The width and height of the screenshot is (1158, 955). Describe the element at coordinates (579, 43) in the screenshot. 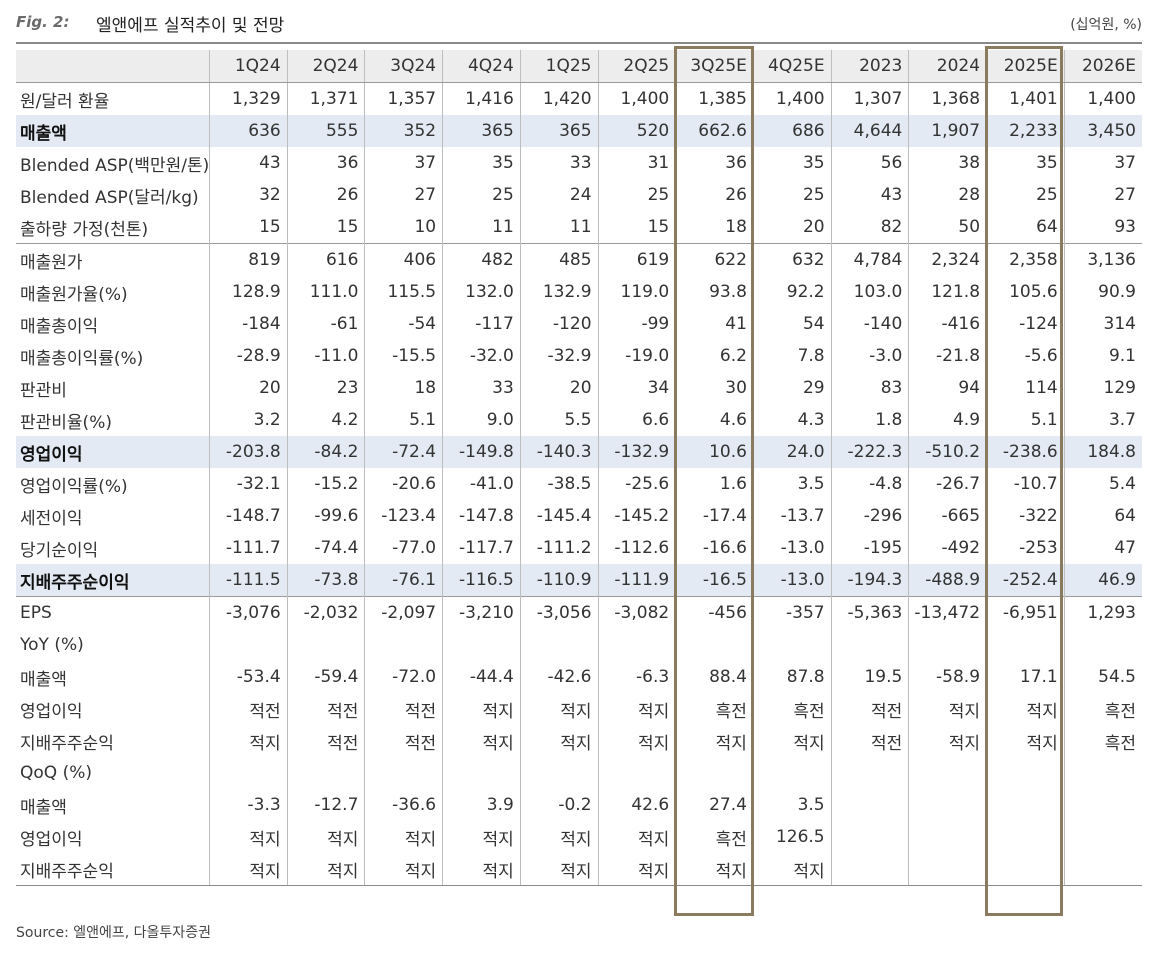

I see `top-rule` at that location.